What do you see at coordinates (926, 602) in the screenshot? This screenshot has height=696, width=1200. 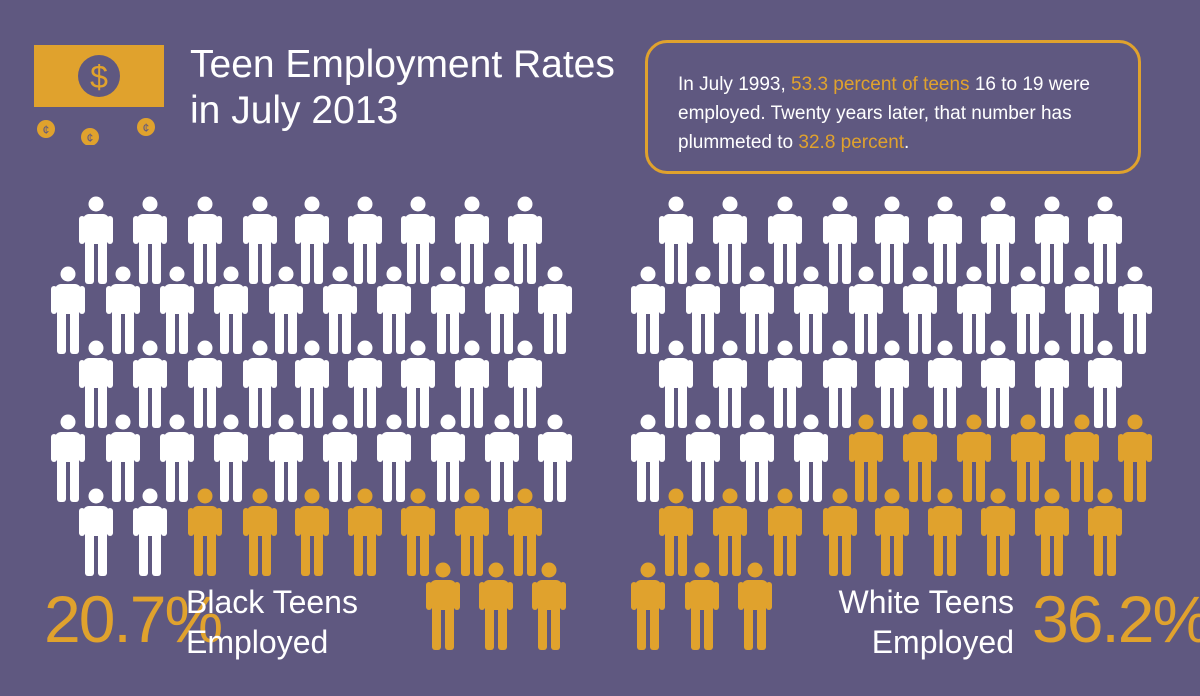 I see `white-teens-label-line-1: White Teens` at bounding box center [926, 602].